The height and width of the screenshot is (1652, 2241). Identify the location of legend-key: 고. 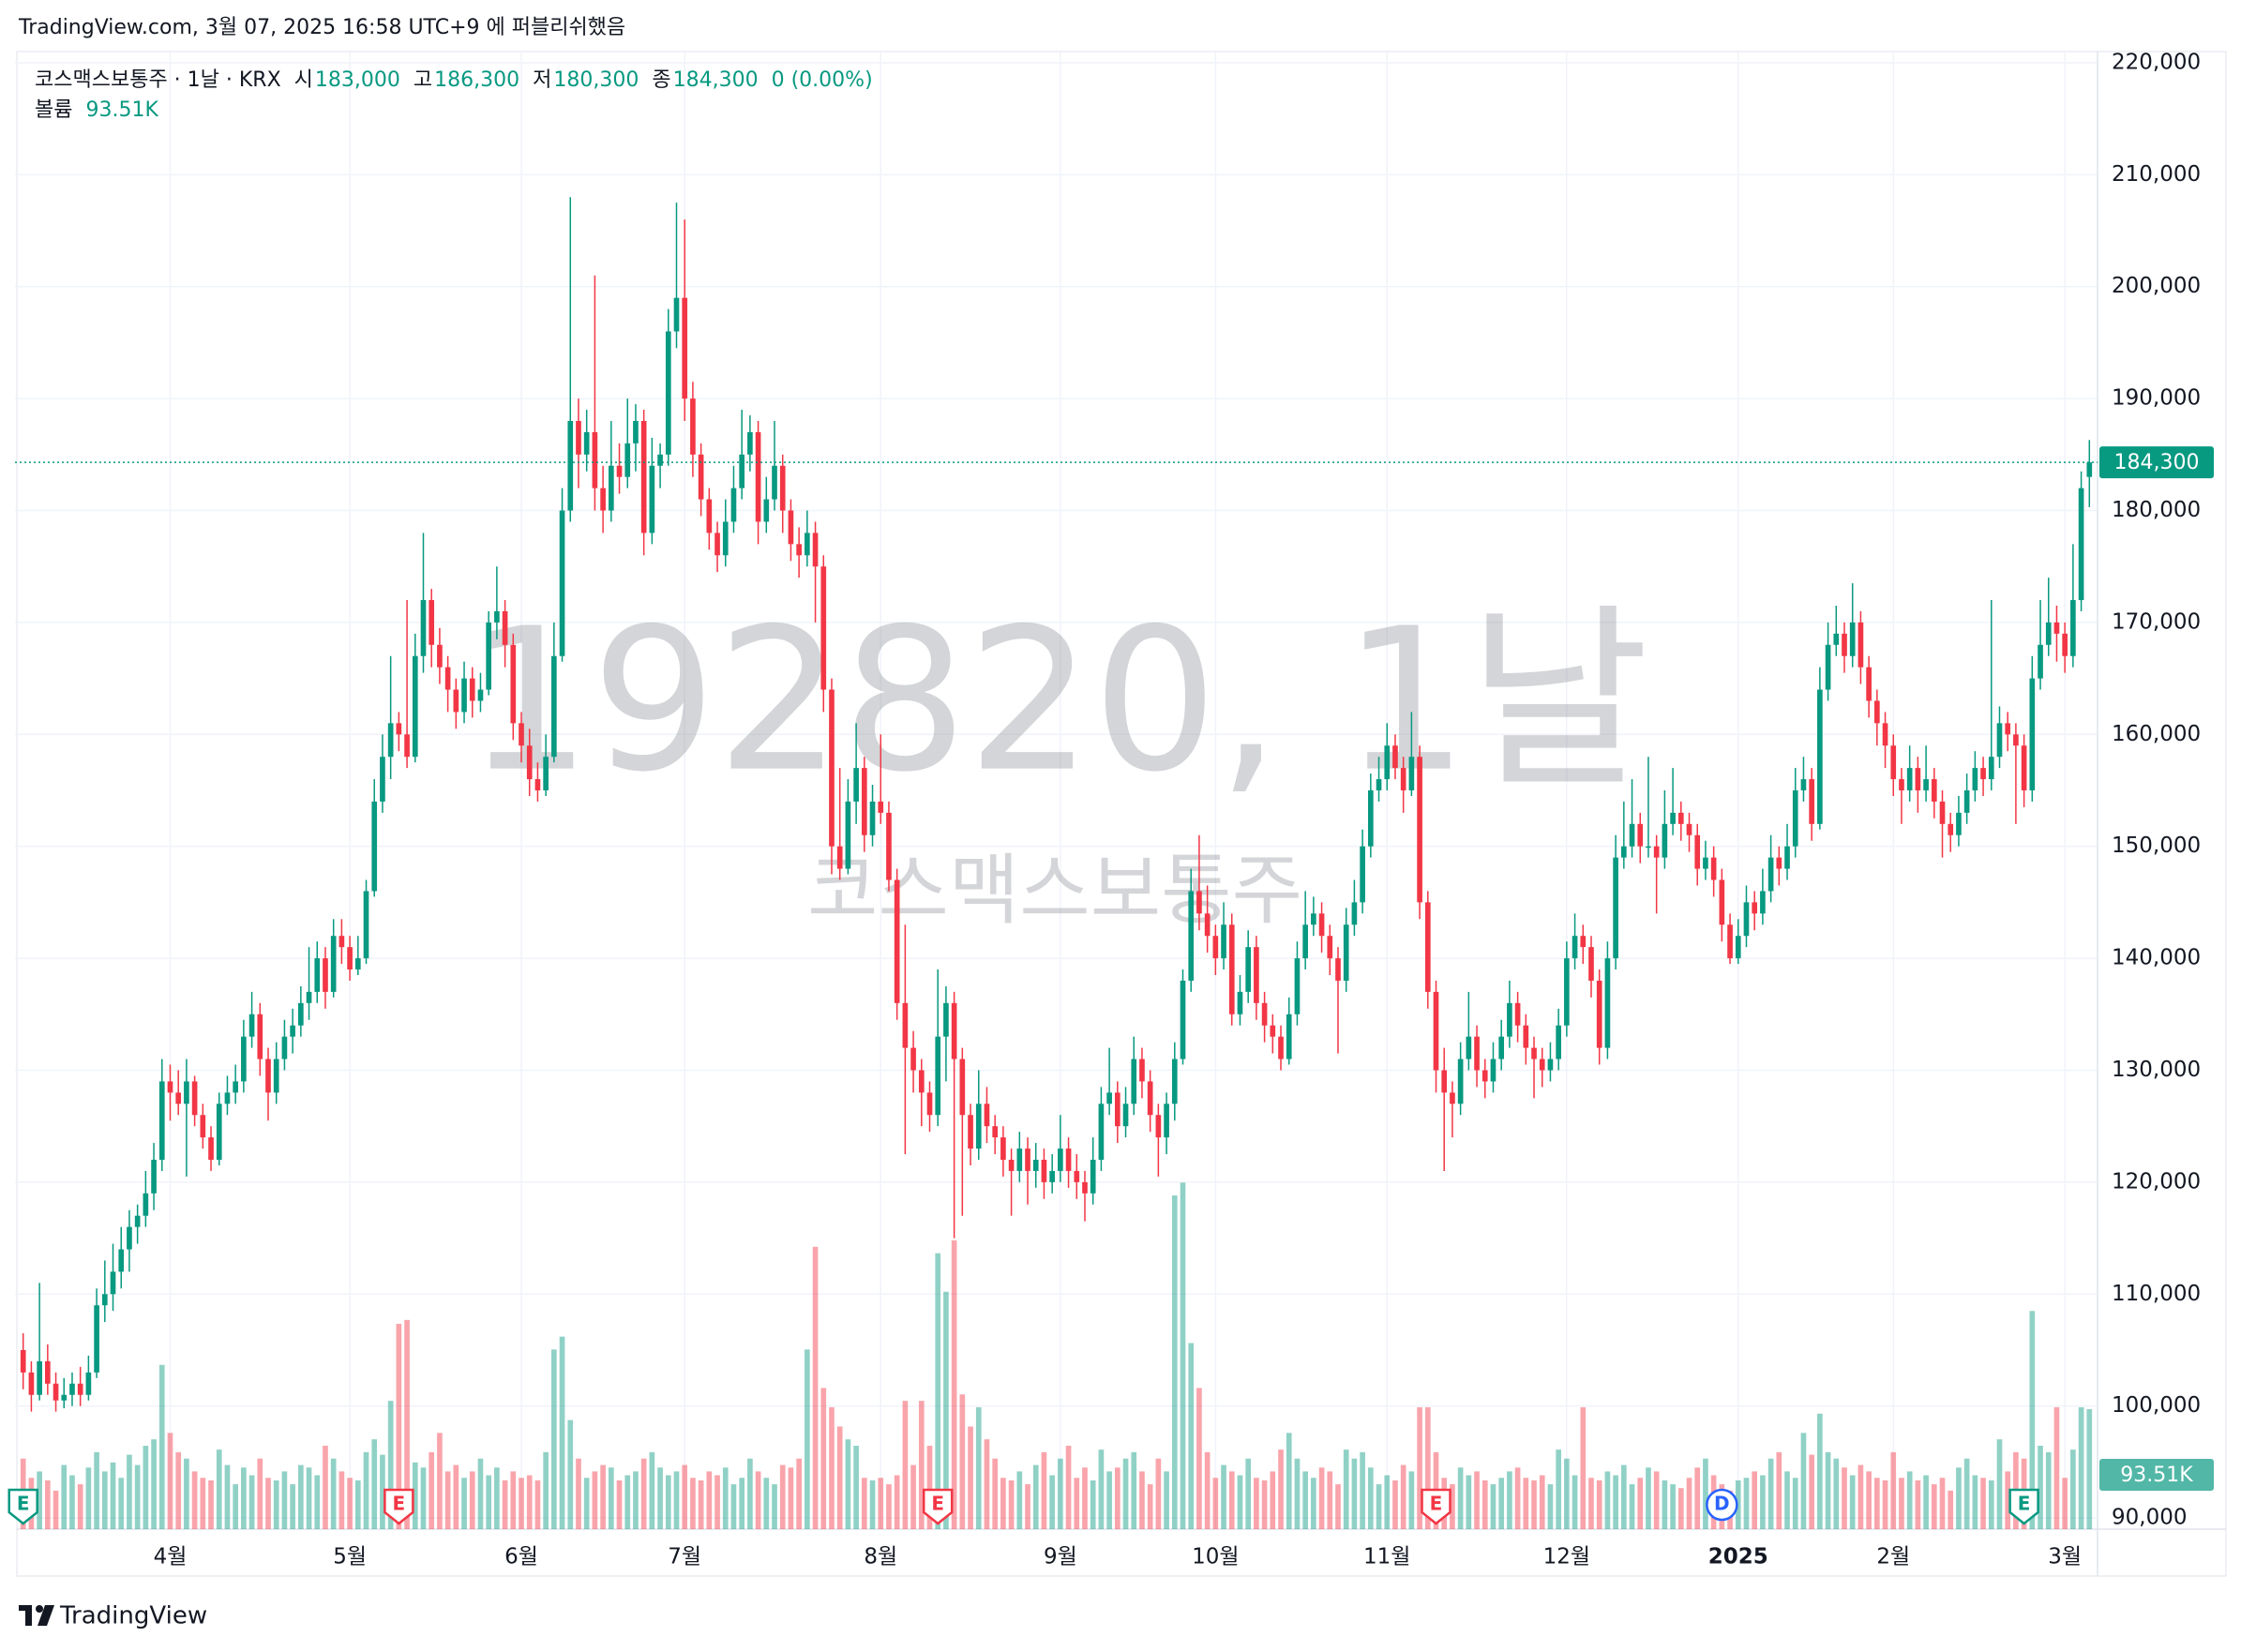
(423, 80).